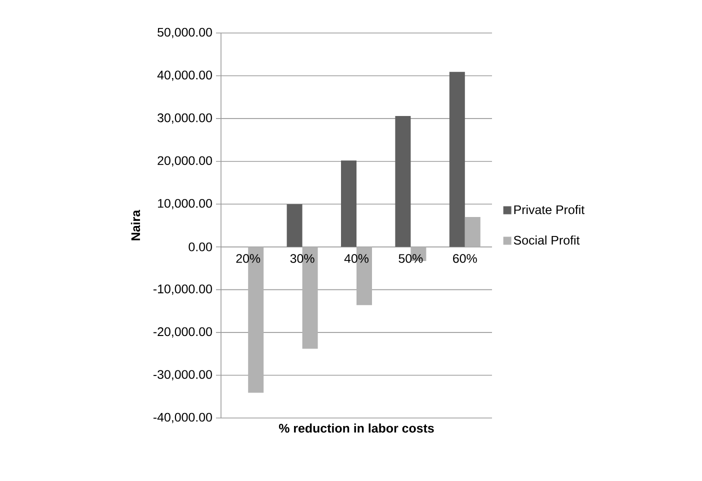 The image size is (702, 481). Describe the element at coordinates (182, 332) in the screenshot. I see `y-tick-label: -20,000.00` at that location.